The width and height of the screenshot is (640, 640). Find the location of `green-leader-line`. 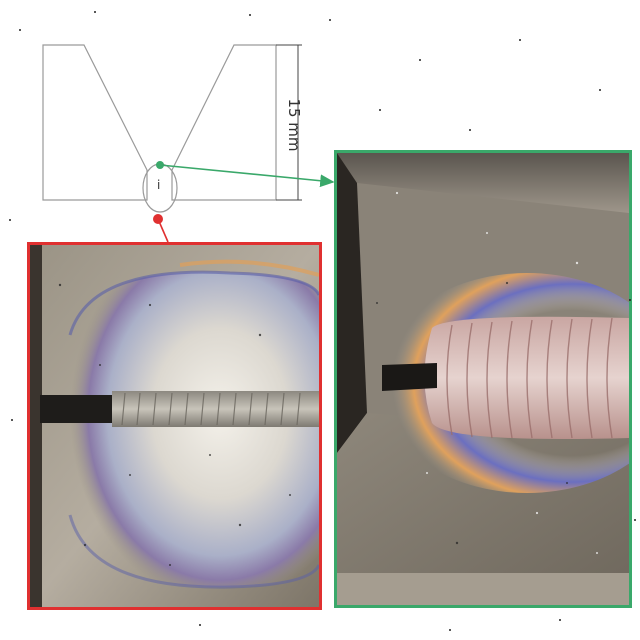

green-leader-line is located at coordinates (247, 176).